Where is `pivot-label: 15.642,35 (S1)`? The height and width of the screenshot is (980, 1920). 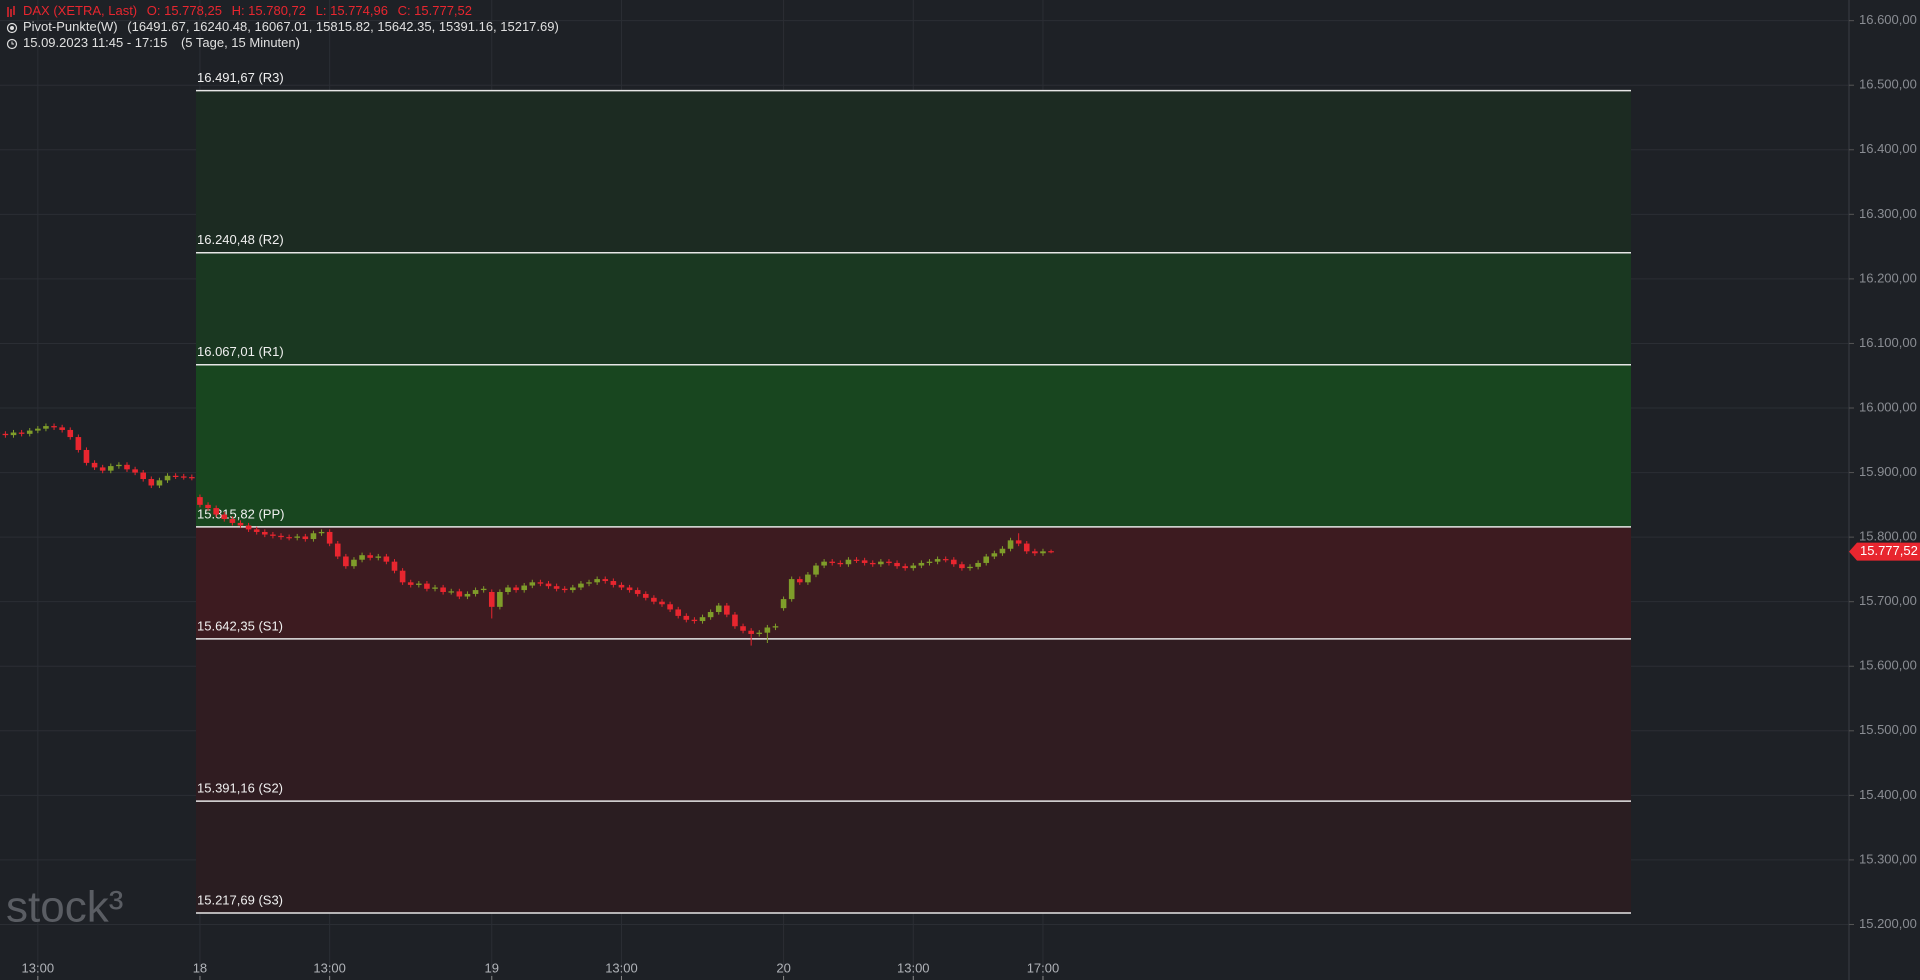 pivot-label: 15.642,35 (S1) is located at coordinates (240, 625).